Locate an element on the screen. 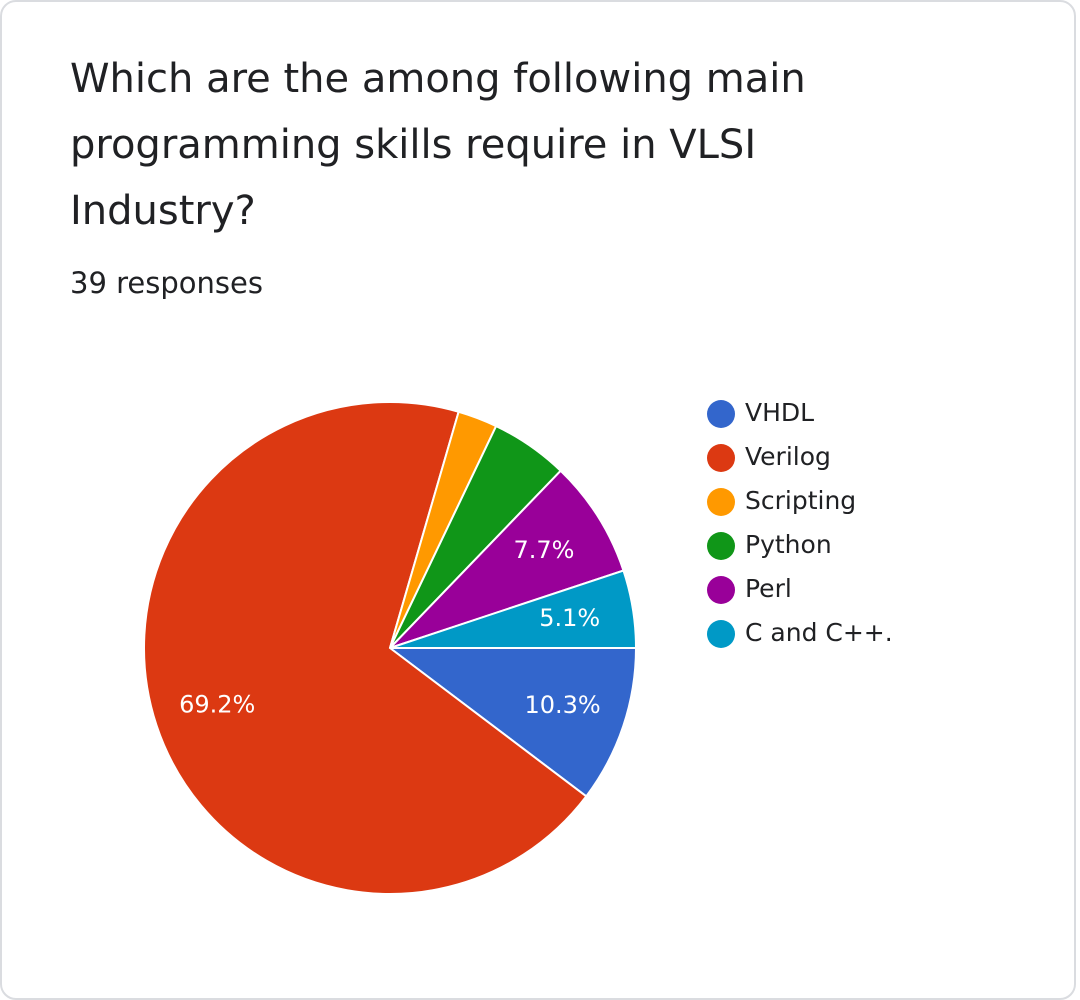 The image size is (1080, 1000). response-count: 39 responses is located at coordinates (166, 283).